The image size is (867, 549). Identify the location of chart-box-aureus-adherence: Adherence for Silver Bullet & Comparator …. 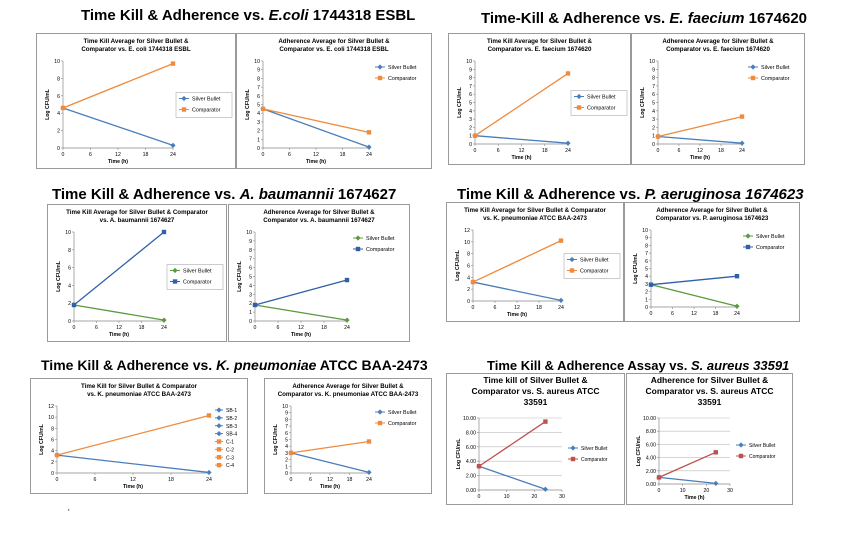
(709, 439).